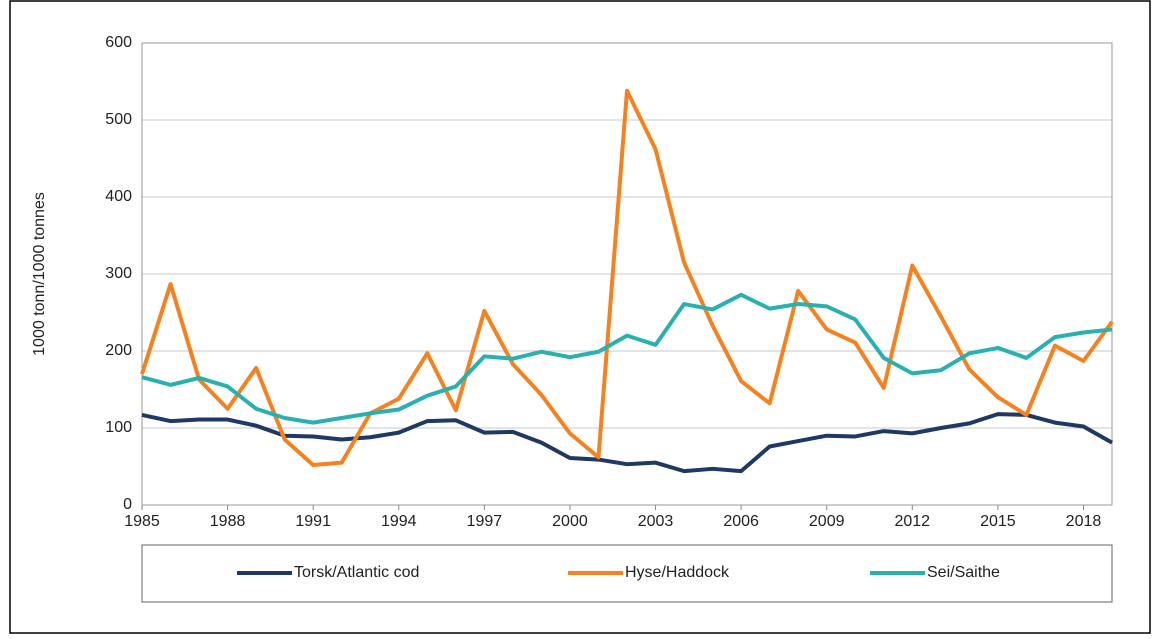  What do you see at coordinates (912, 521) in the screenshot?
I see `x-tick-label: 2012` at bounding box center [912, 521].